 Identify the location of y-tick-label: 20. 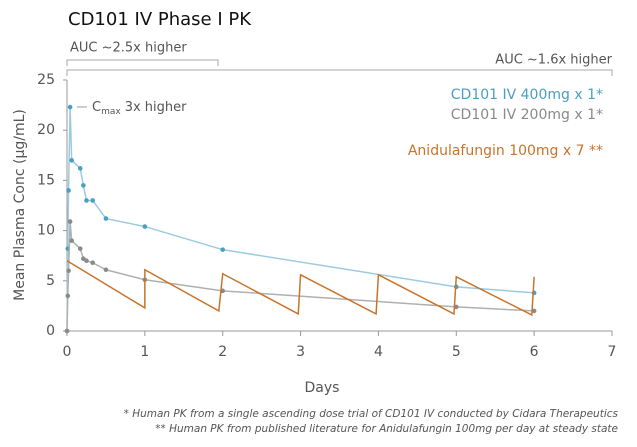
(46, 130).